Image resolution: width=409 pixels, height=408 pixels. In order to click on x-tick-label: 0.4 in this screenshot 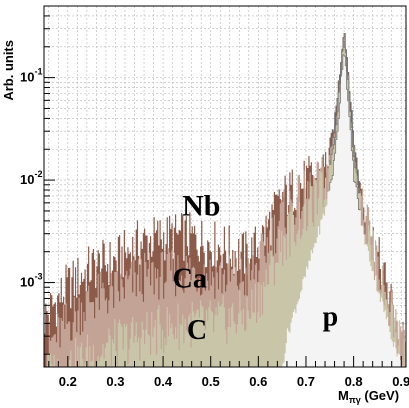, I will do `click(163, 381)`.